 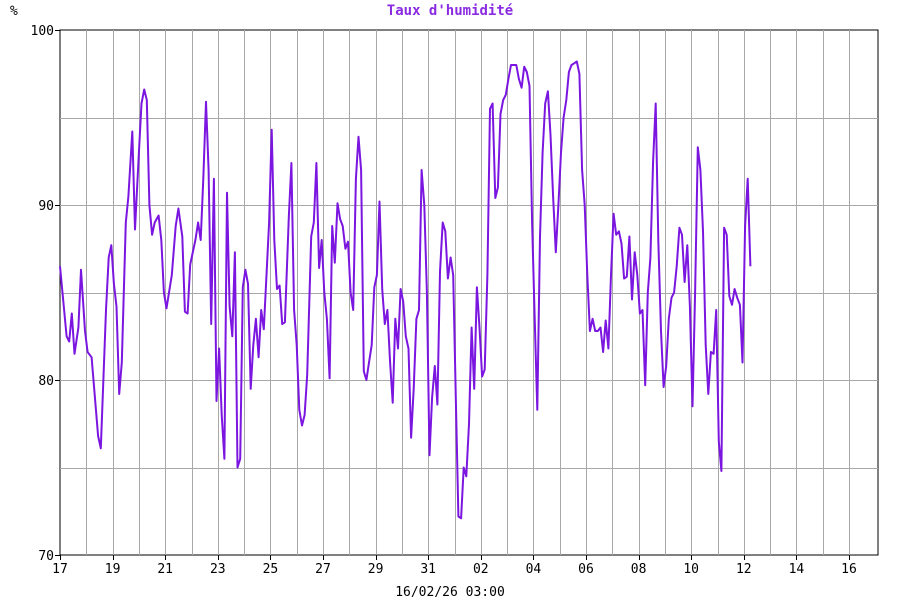 I want to click on chart-title: Taux d'humidité, so click(x=450, y=11).